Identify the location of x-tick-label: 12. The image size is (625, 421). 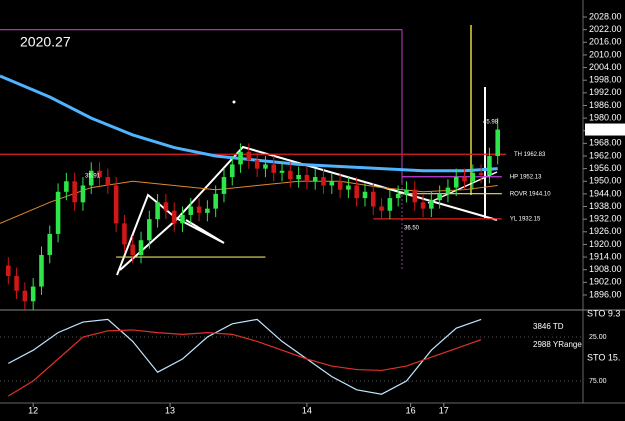
(33, 410).